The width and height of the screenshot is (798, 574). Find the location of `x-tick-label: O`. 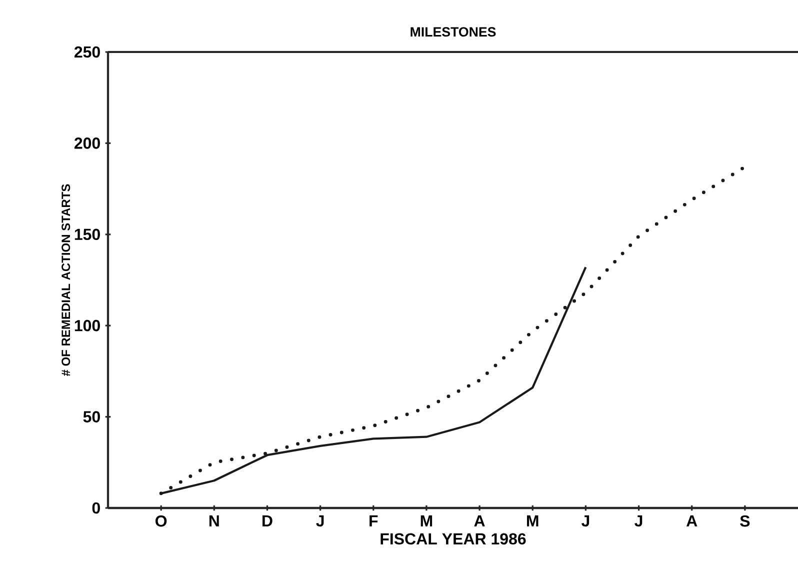

x-tick-label: O is located at coordinates (161, 521).